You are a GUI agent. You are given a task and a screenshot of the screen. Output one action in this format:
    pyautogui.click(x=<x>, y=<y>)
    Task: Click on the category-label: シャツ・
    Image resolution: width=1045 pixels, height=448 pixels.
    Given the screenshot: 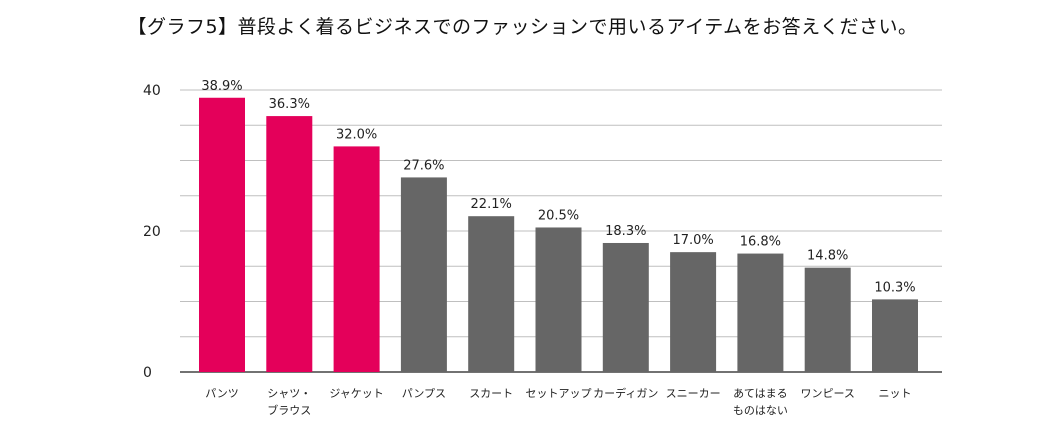 What is the action you would take?
    pyautogui.click(x=289, y=393)
    